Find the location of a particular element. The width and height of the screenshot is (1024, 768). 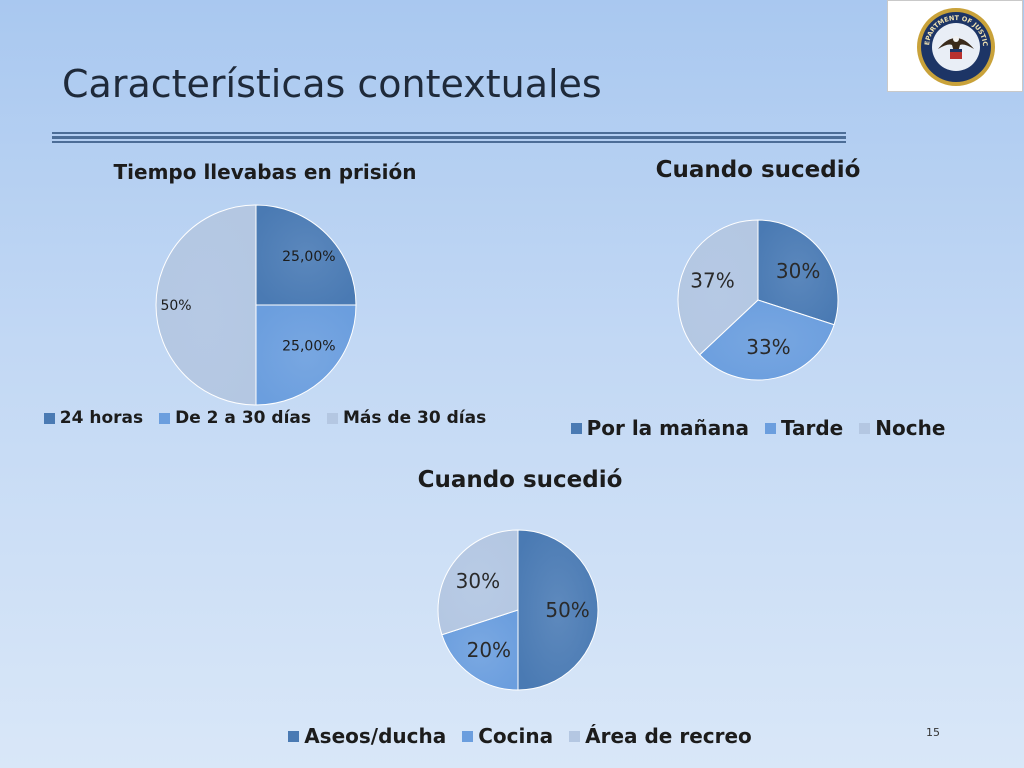

legend-item-2: Tarde is located at coordinates (804, 428).